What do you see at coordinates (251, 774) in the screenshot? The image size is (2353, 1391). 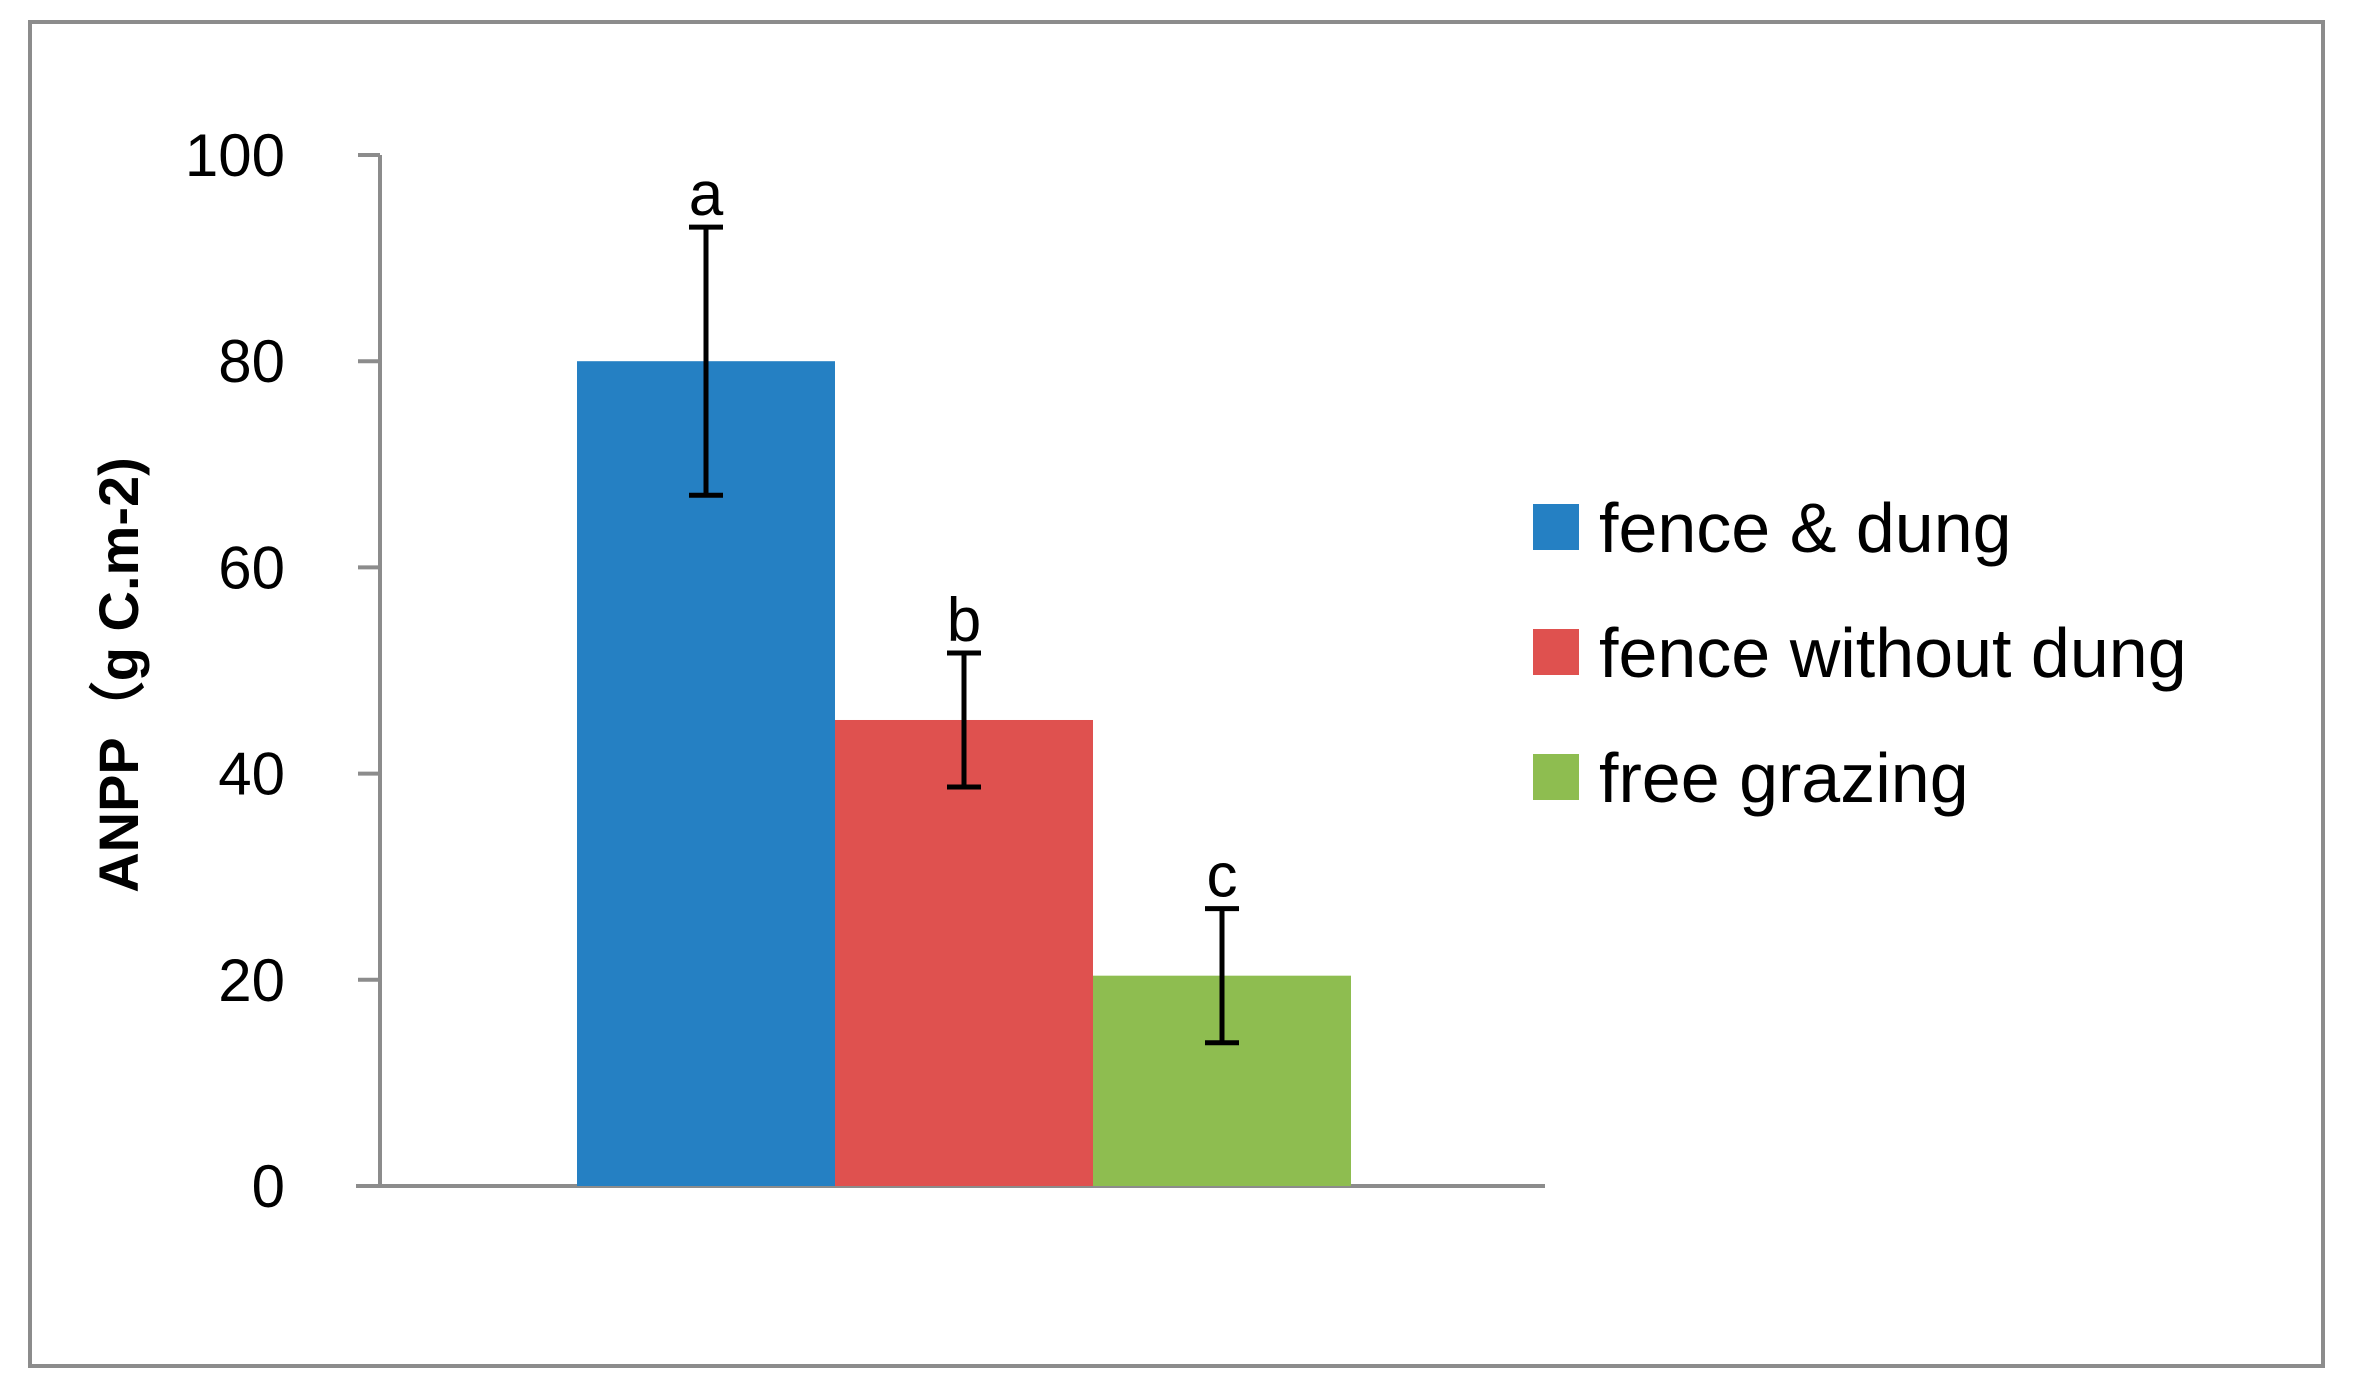 I see `y-tick-label: 40` at bounding box center [251, 774].